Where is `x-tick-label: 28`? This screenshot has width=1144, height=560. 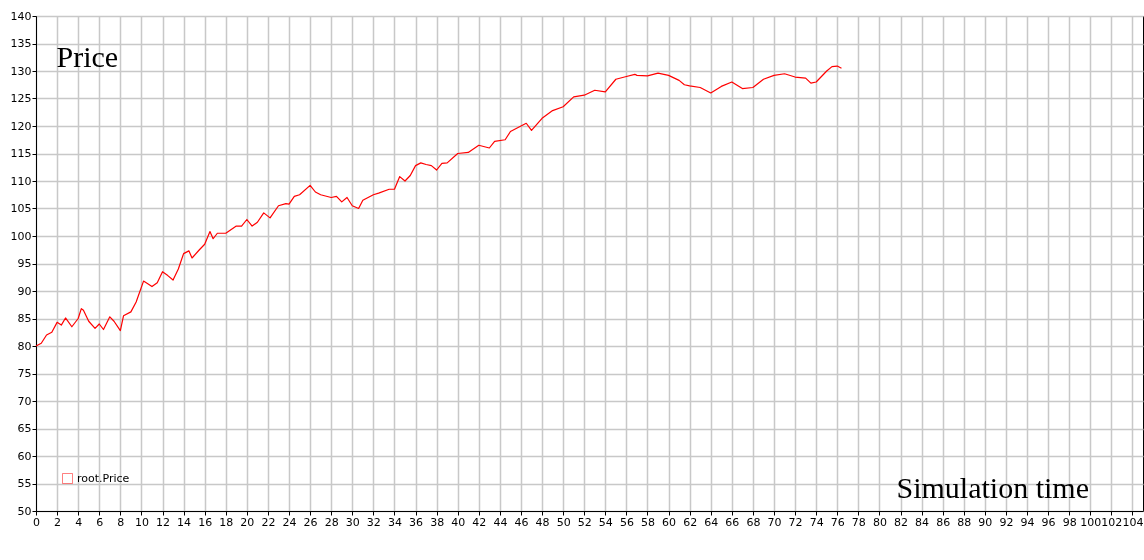 x-tick-label: 28 is located at coordinates (331, 522).